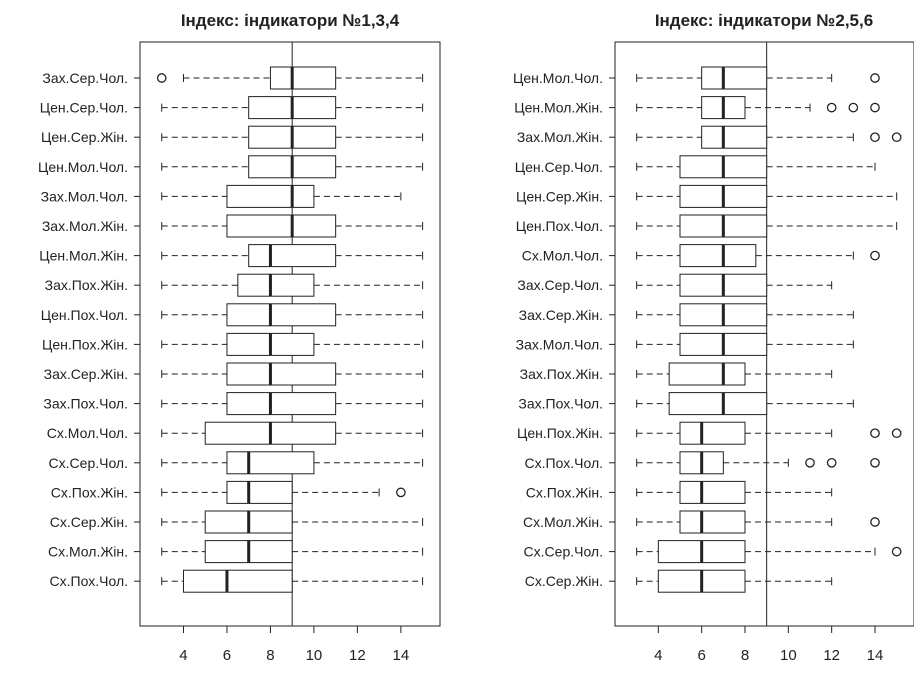 This screenshot has width=914, height=678. Describe the element at coordinates (675, 285) in the screenshot. I see `box-8: Зах.Сер.Чол.` at that location.